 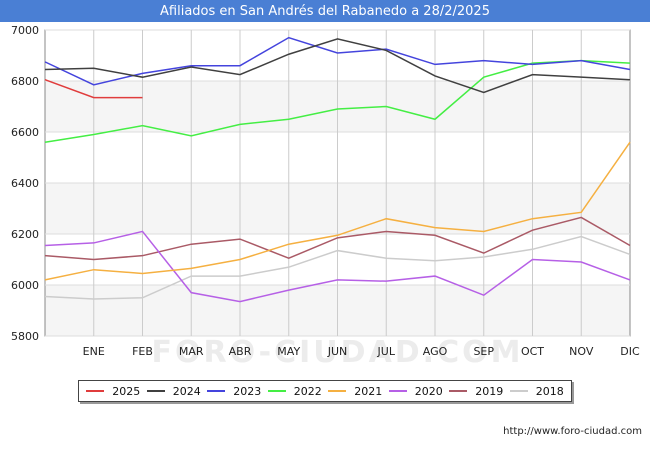 I want to click on x-tick-label: JUN, so click(x=337, y=351).